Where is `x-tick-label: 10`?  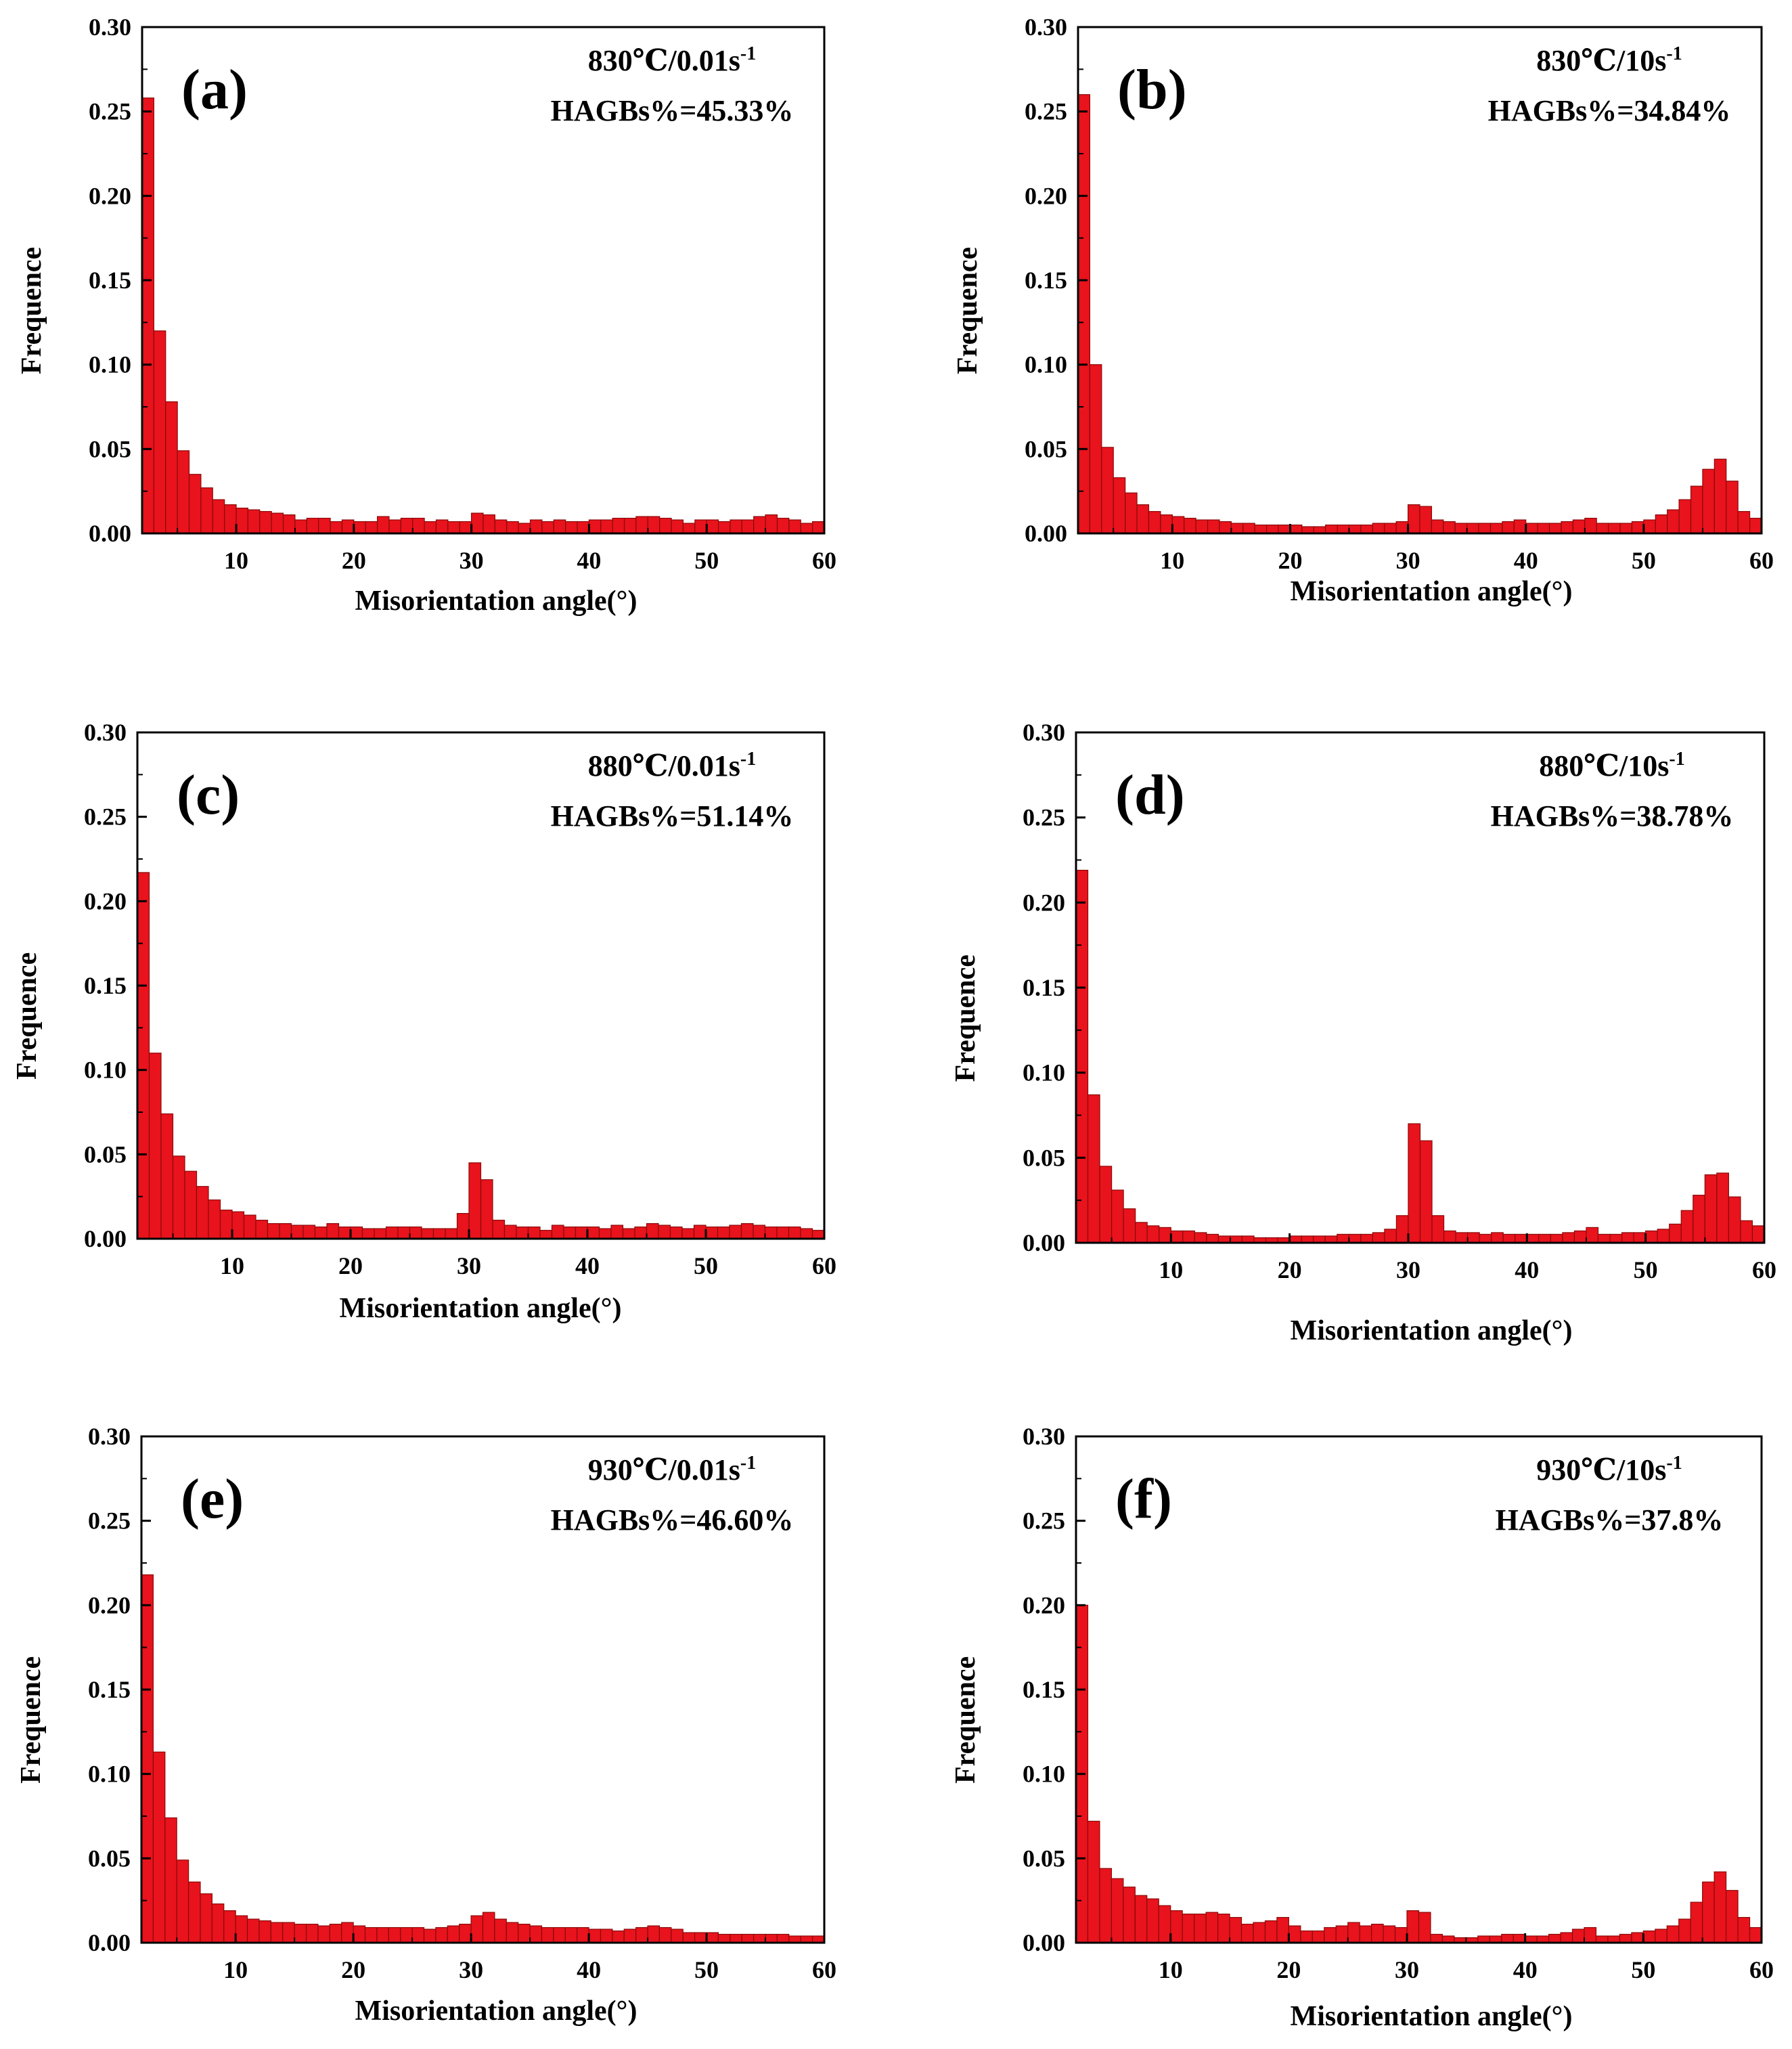 x-tick-label: 10 is located at coordinates (1171, 1269).